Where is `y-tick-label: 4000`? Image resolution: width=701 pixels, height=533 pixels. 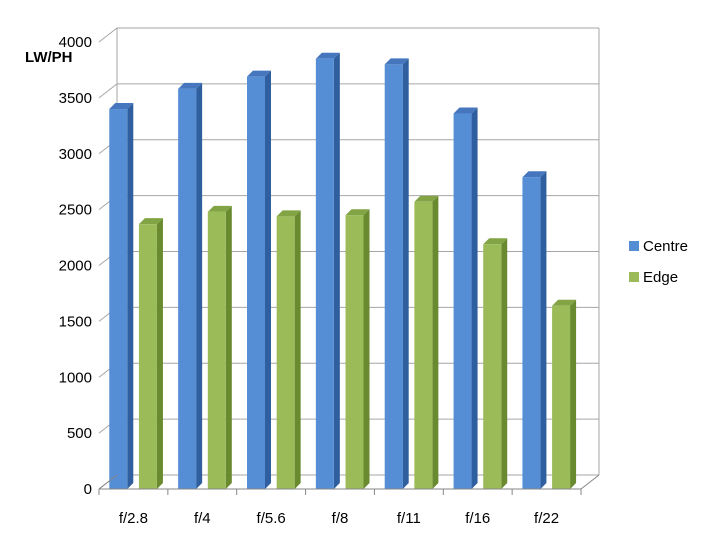
y-tick-label: 4000 is located at coordinates (75, 42).